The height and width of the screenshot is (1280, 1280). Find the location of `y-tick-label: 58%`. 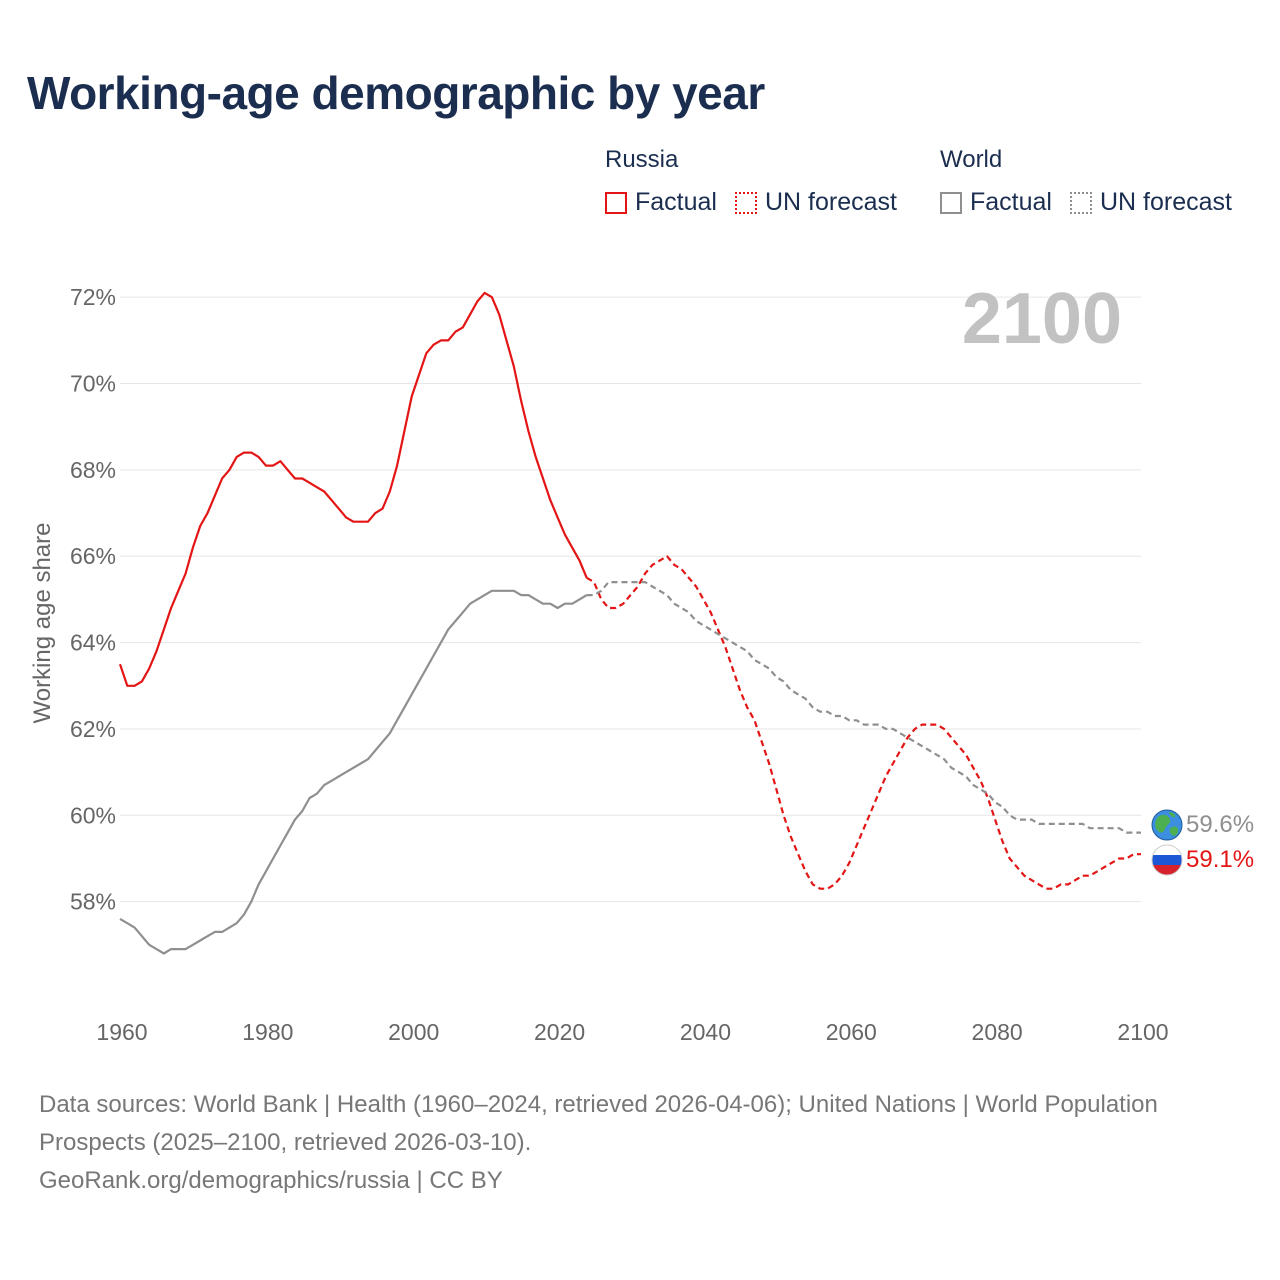

y-tick-label: 58% is located at coordinates (93, 902).